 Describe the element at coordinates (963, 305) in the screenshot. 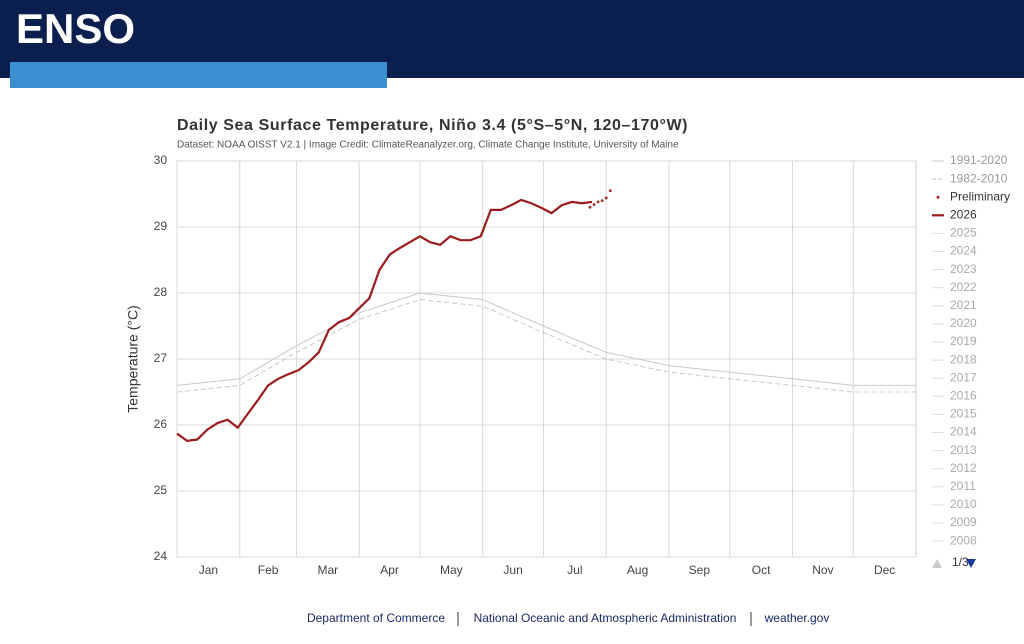

I see `legend-label: 2021` at that location.